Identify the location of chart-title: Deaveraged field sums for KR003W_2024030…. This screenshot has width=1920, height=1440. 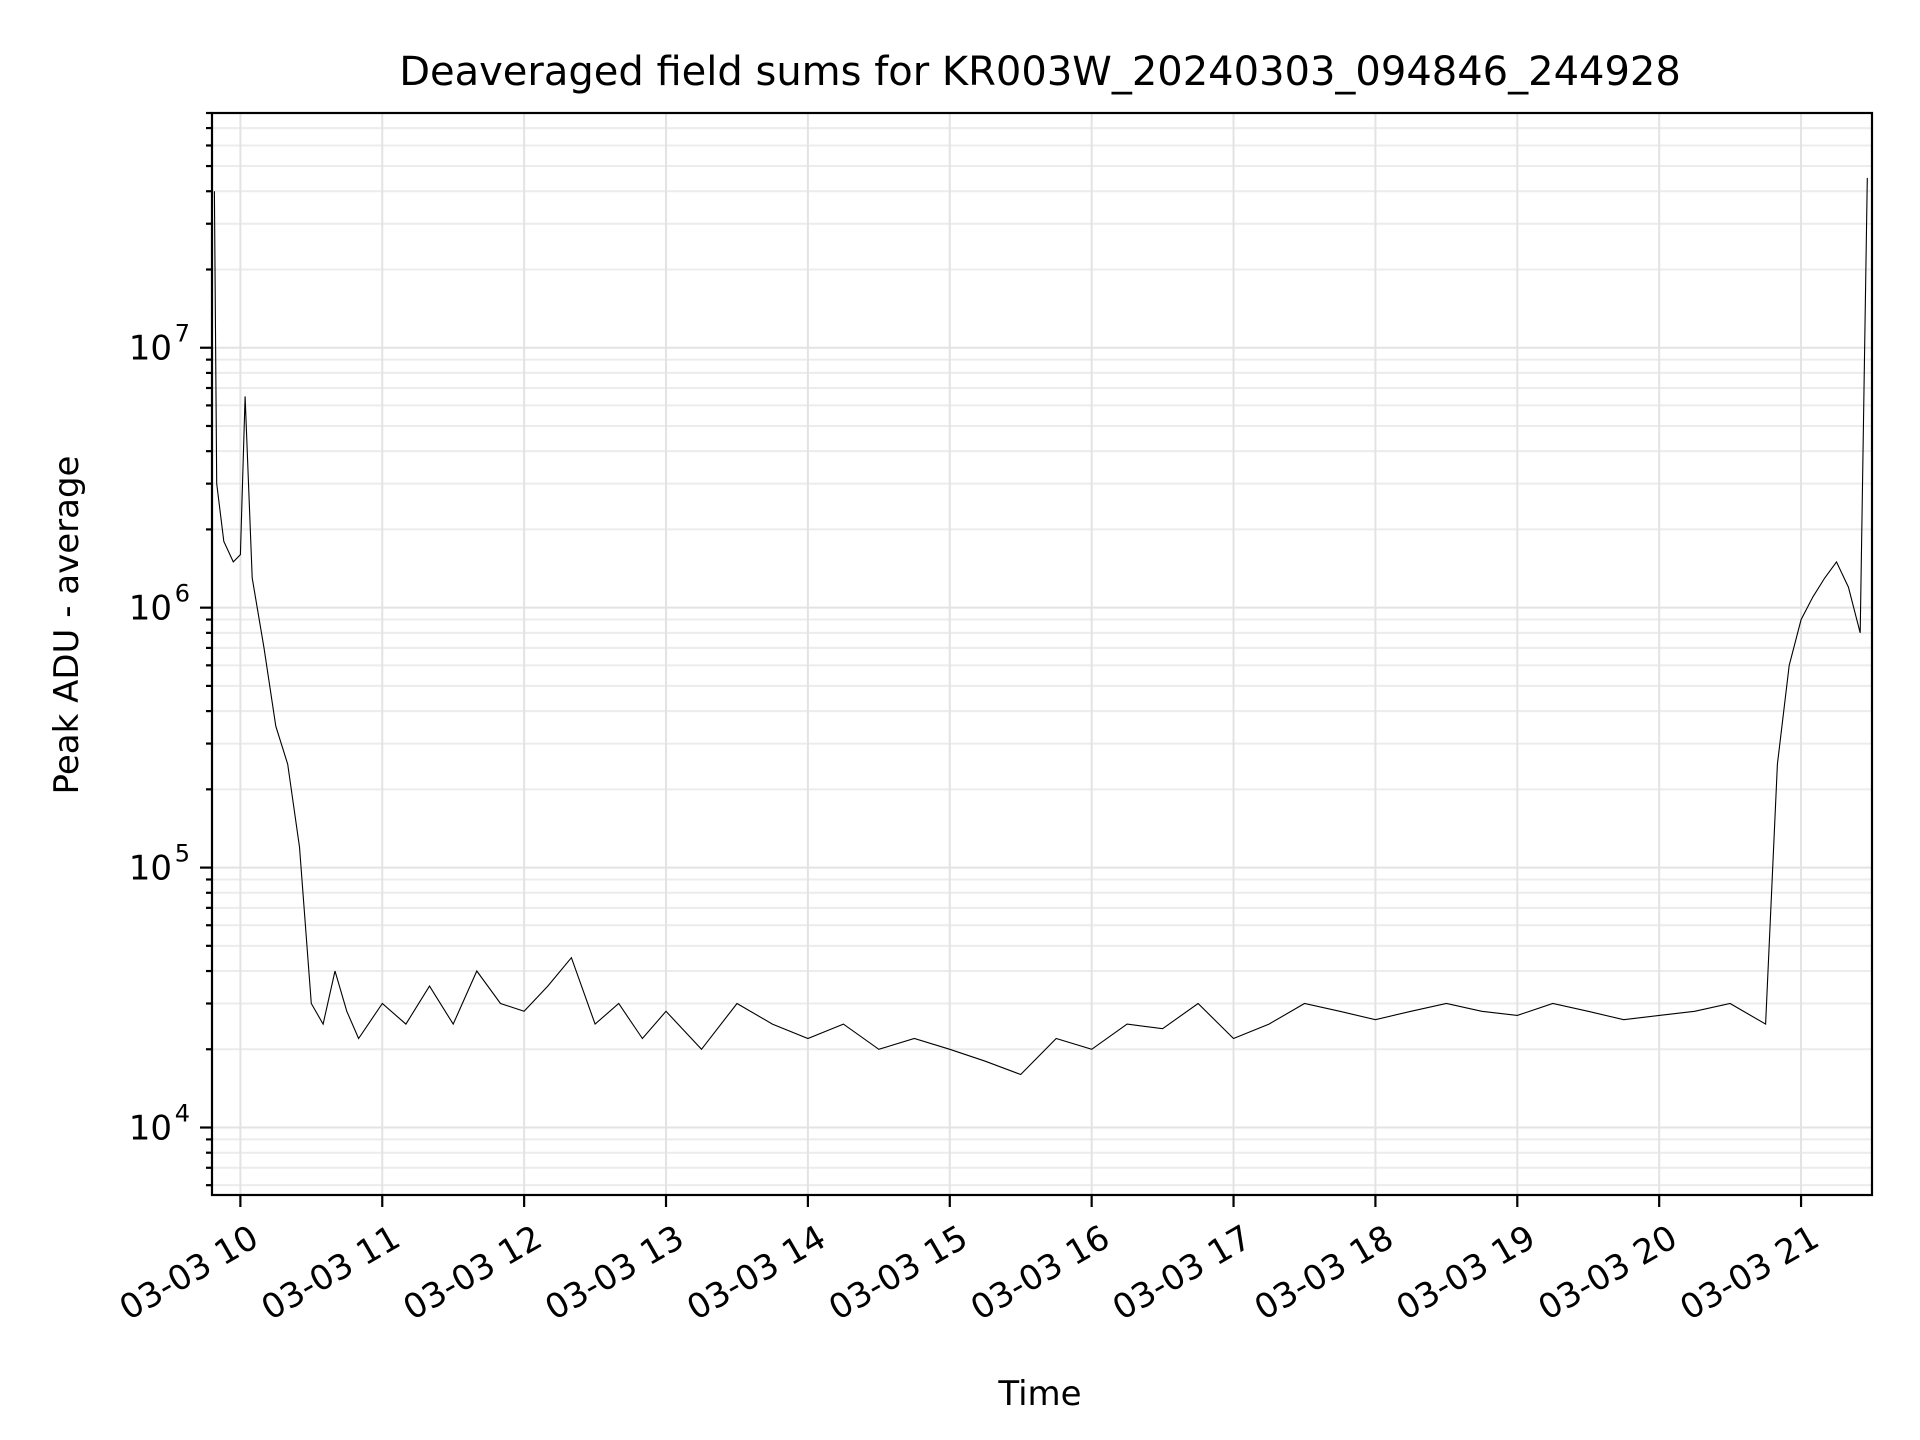
(1040, 72).